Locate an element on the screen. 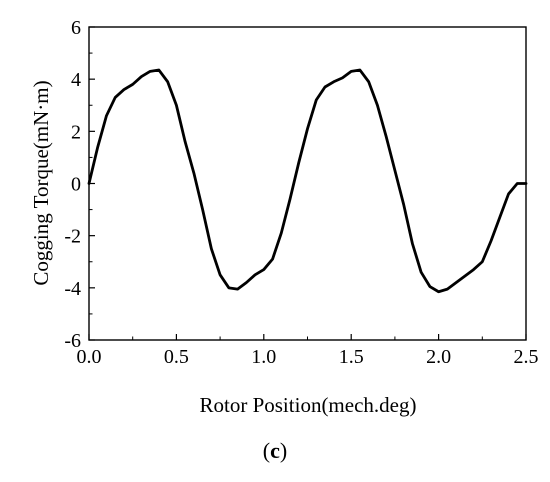 Image resolution: width=550 pixels, height=482 pixels. y-tick-label: 6 is located at coordinates (76, 28).